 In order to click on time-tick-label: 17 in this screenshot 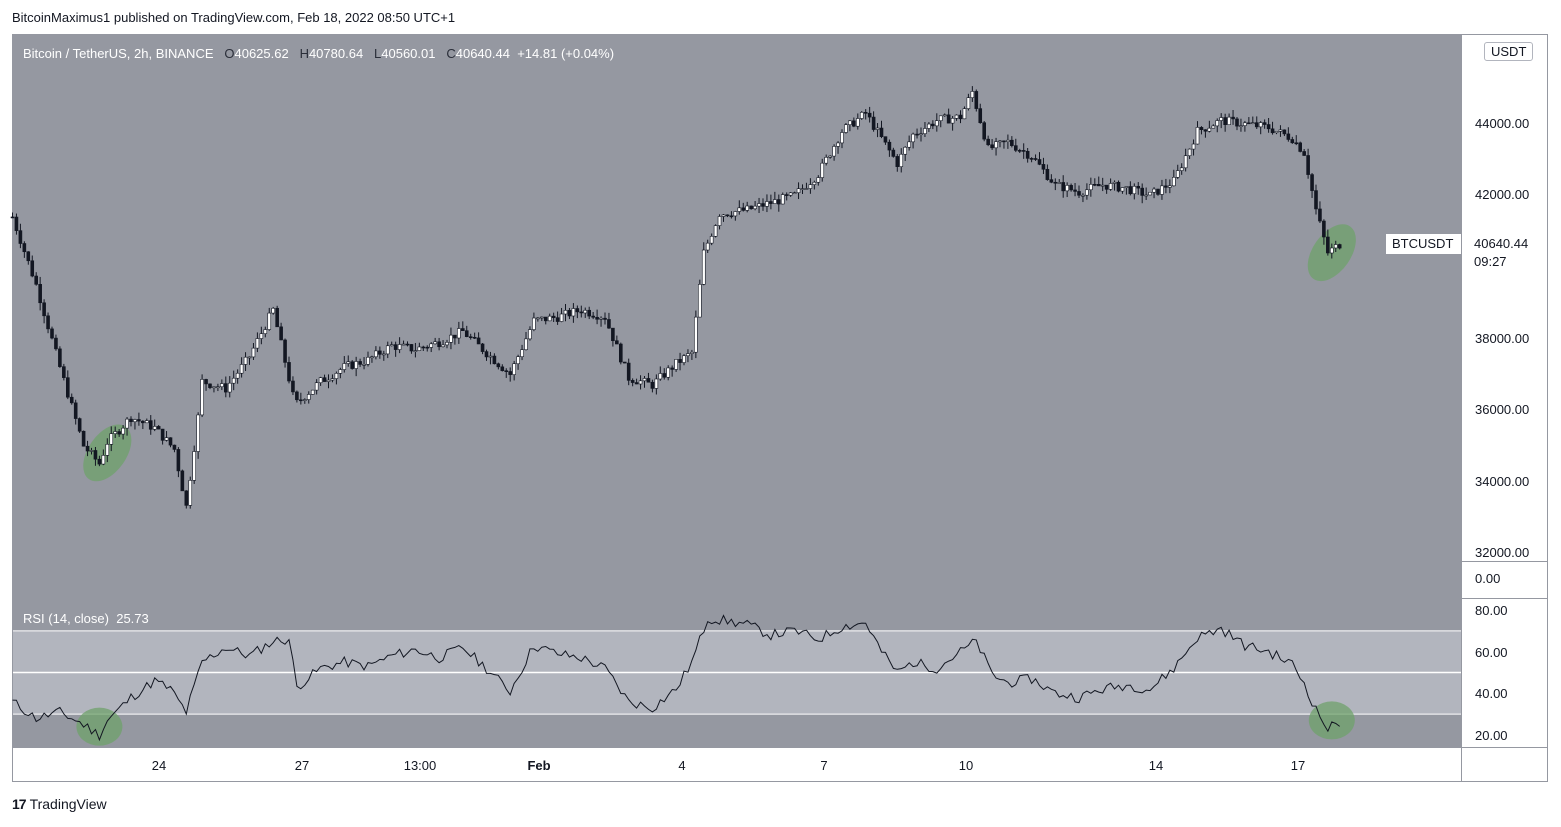, I will do `click(1298, 765)`.